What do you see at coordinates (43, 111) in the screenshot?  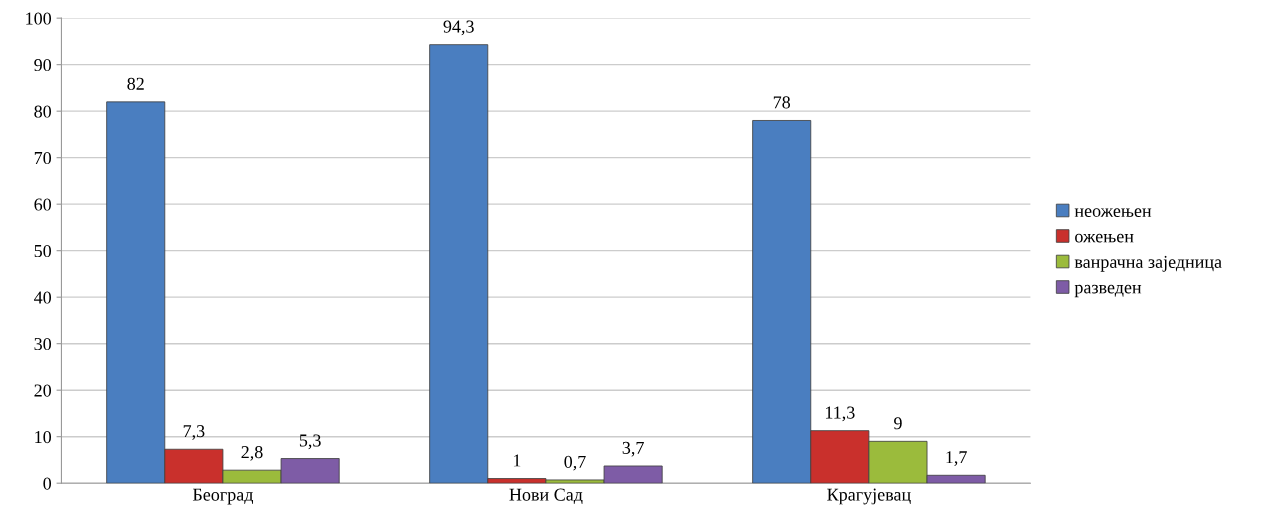 I see `y-tick-label: 80` at bounding box center [43, 111].